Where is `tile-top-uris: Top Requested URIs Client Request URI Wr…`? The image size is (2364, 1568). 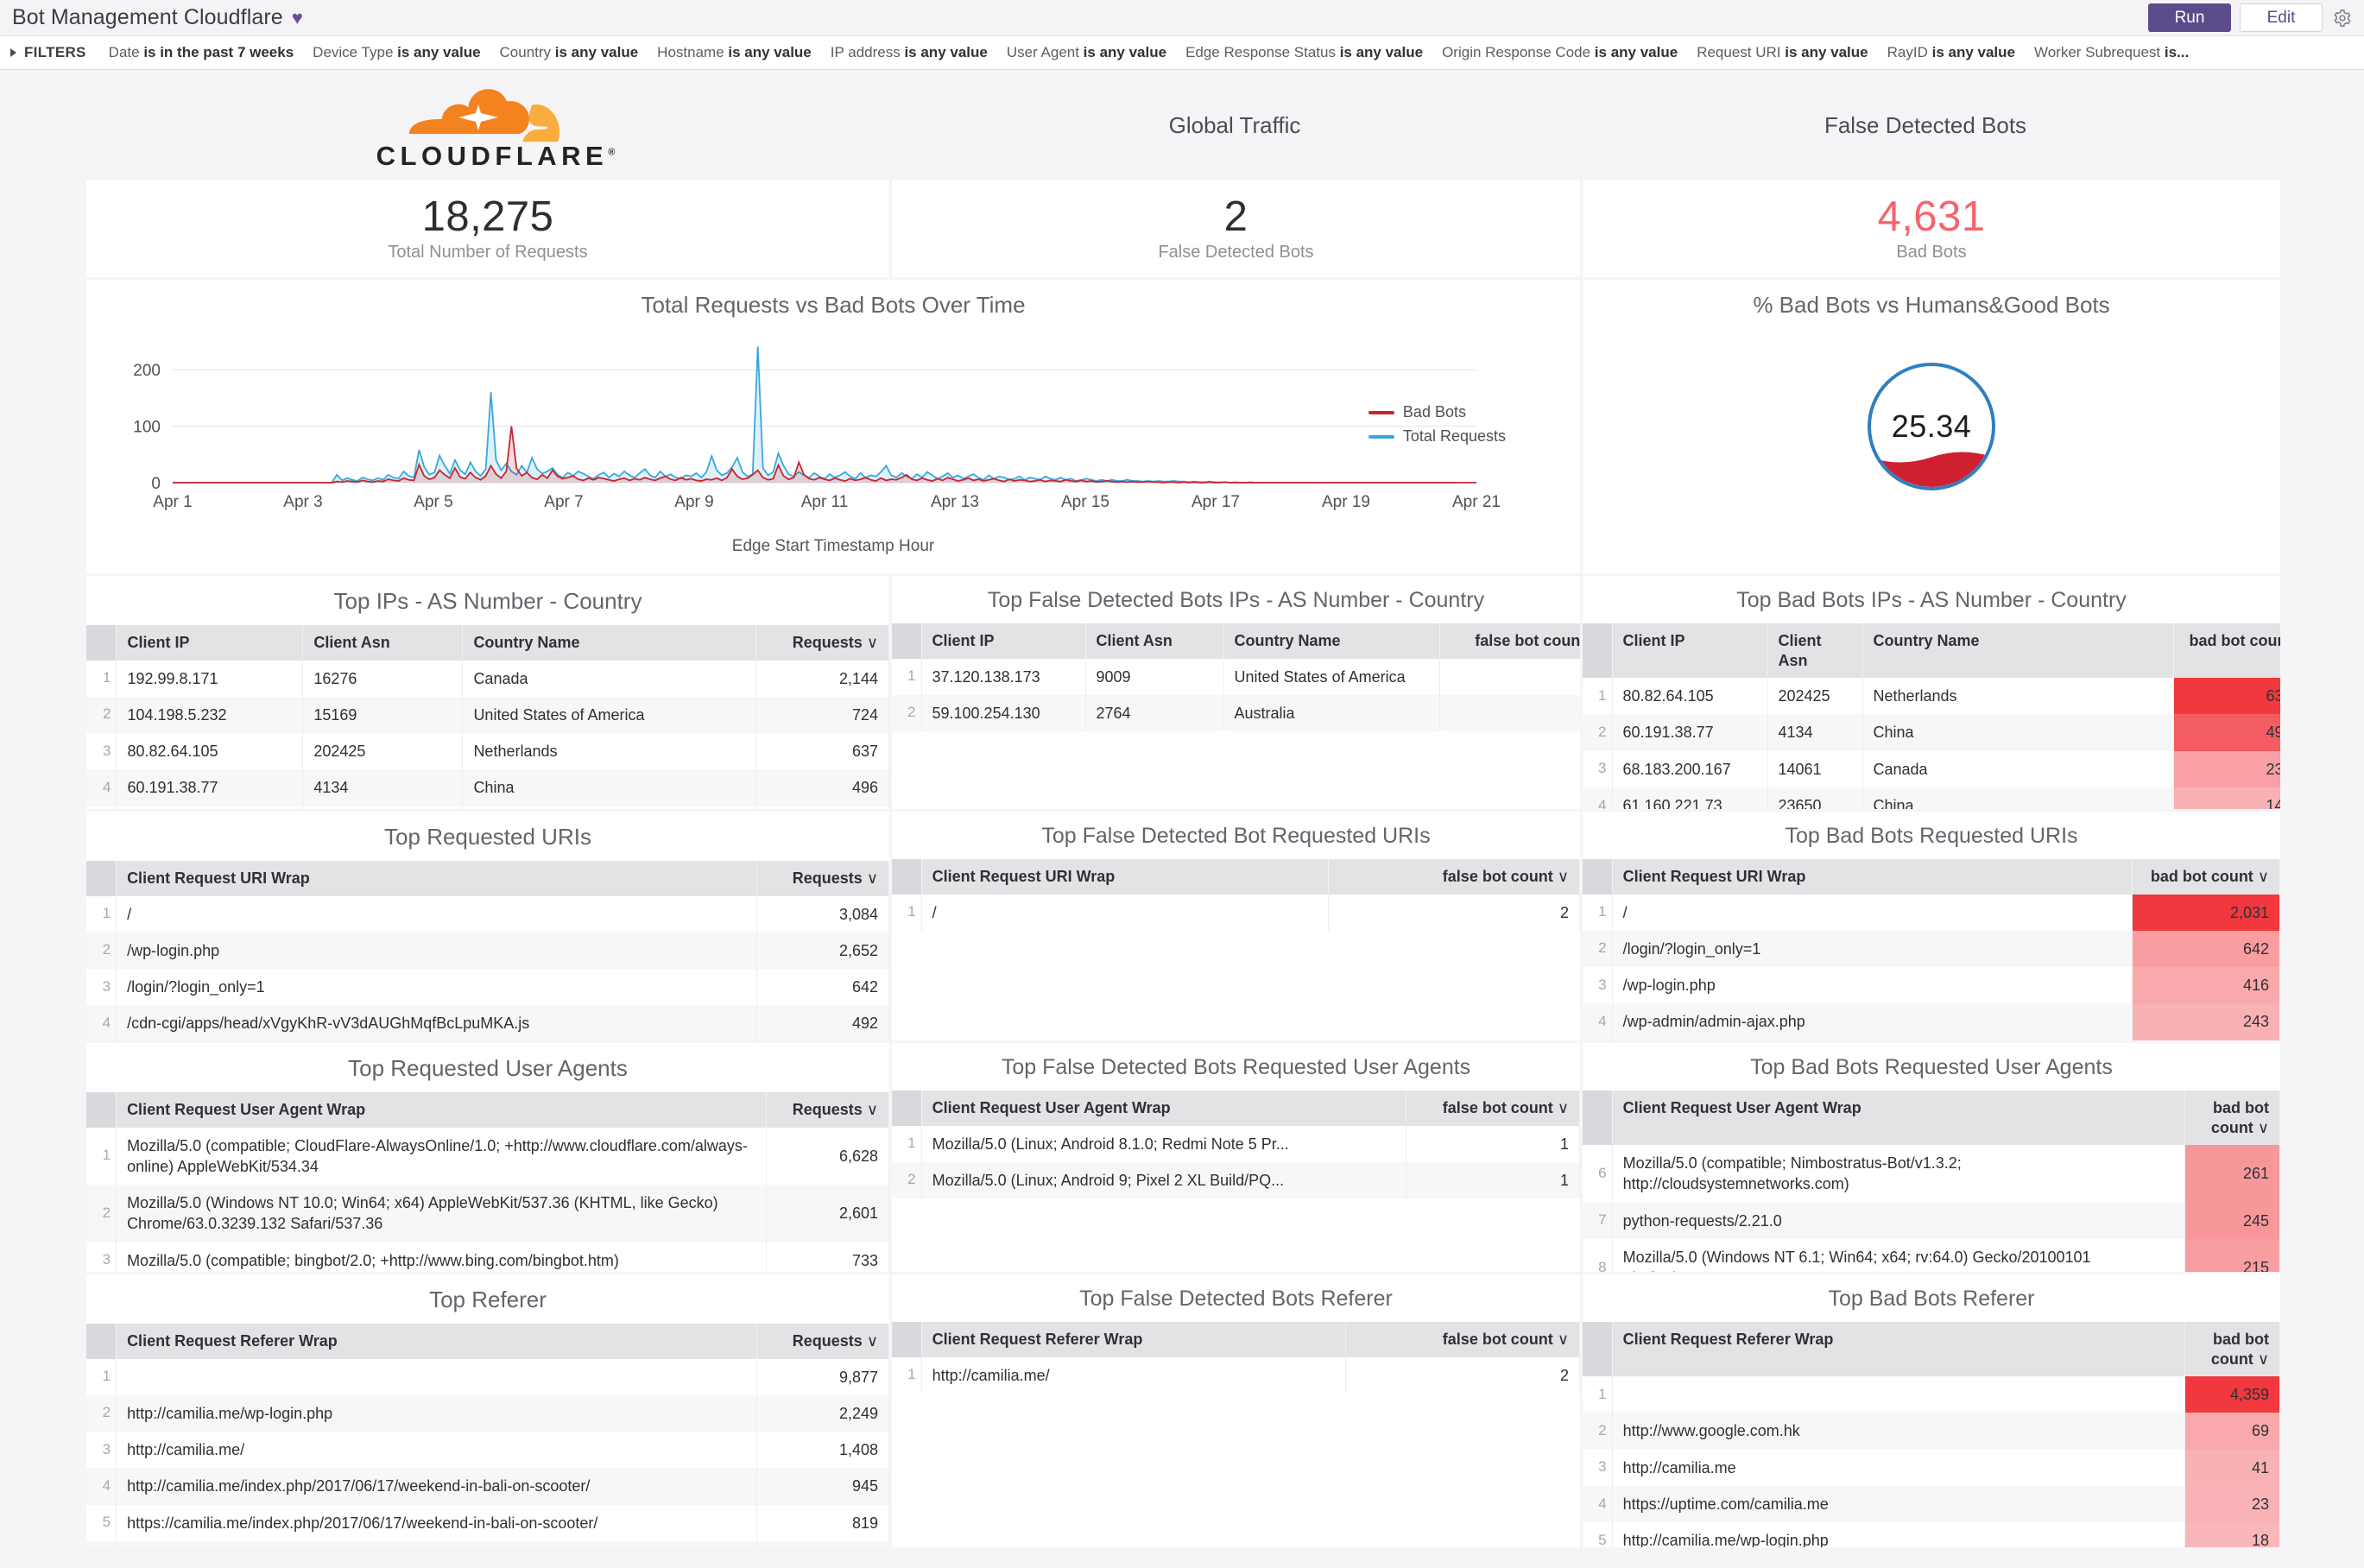
tile-top-uris: Top Requested URIs Client Request URI Wr… is located at coordinates (487, 926).